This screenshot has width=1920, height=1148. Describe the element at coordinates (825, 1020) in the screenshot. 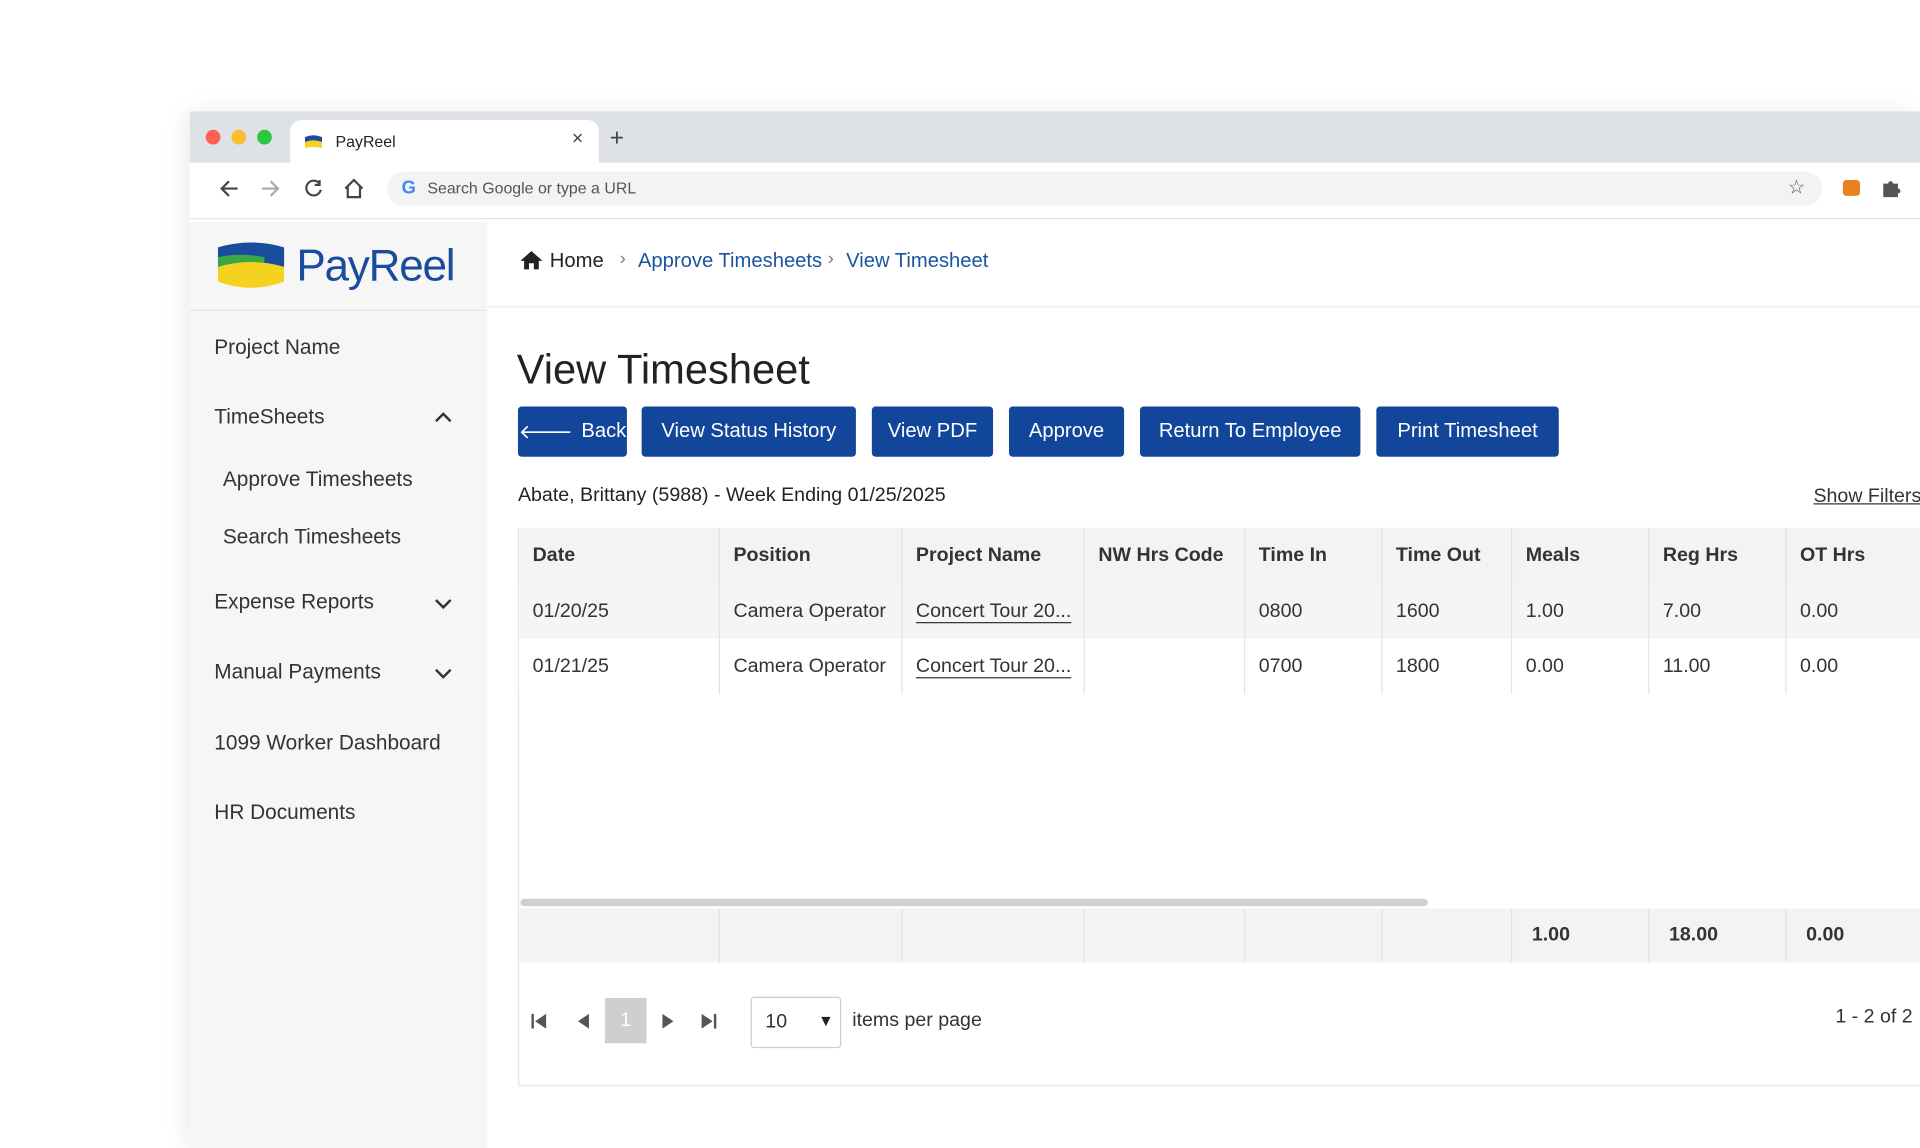

I see `dropdown-arrow: ▼` at that location.